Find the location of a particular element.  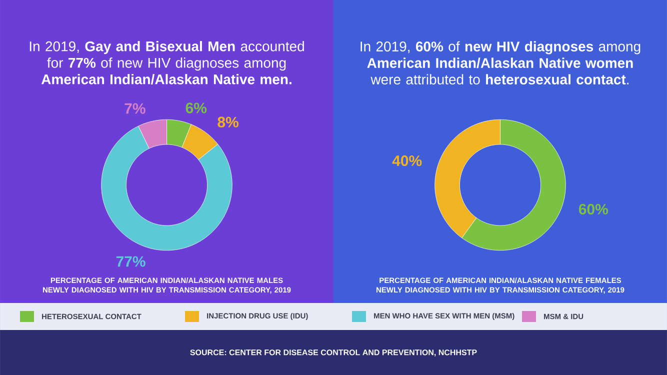

data-label: 77% is located at coordinates (131, 261).